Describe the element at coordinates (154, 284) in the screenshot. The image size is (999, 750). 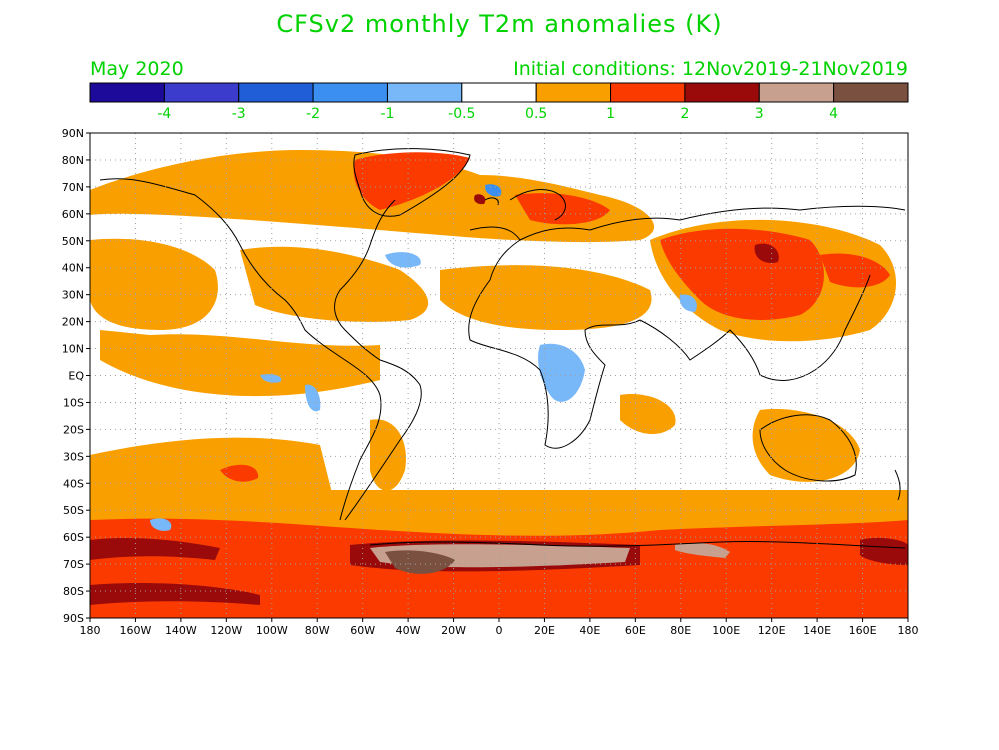
I see `anomaly-region-north-pacific` at that location.